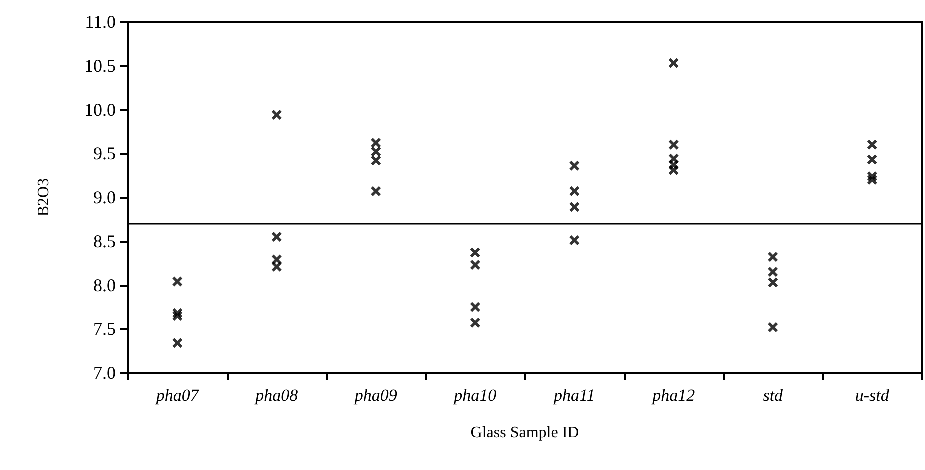 Image resolution: width=925 pixels, height=470 pixels. I want to click on y-tick-label: 10.0, so click(100, 110).